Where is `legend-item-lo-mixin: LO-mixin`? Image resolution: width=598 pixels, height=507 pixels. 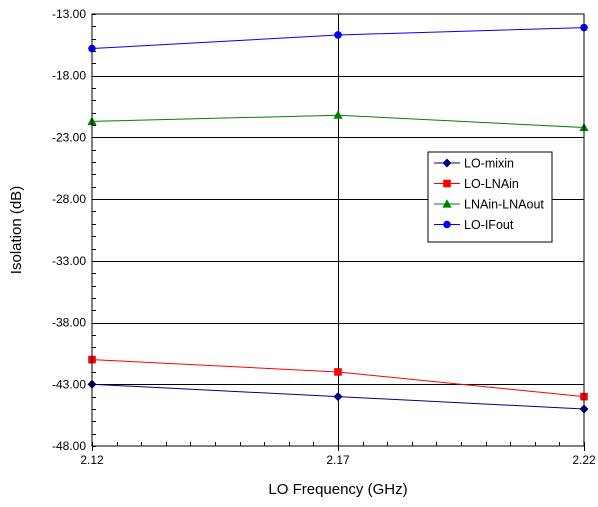 legend-item-lo-mixin: LO-mixin is located at coordinates (474, 164).